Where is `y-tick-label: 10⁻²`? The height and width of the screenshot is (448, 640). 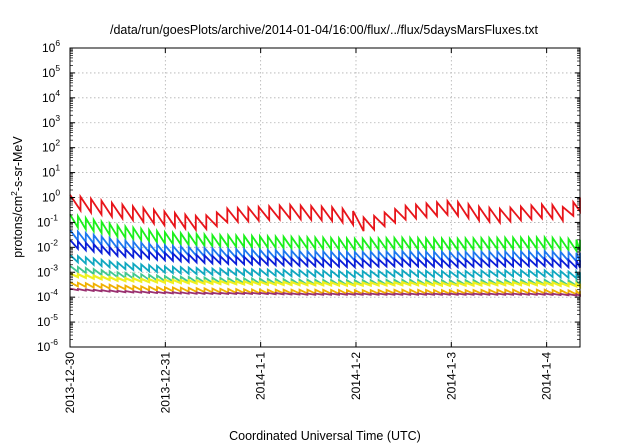
y-tick-label: 10⁻² is located at coordinates (47, 245).